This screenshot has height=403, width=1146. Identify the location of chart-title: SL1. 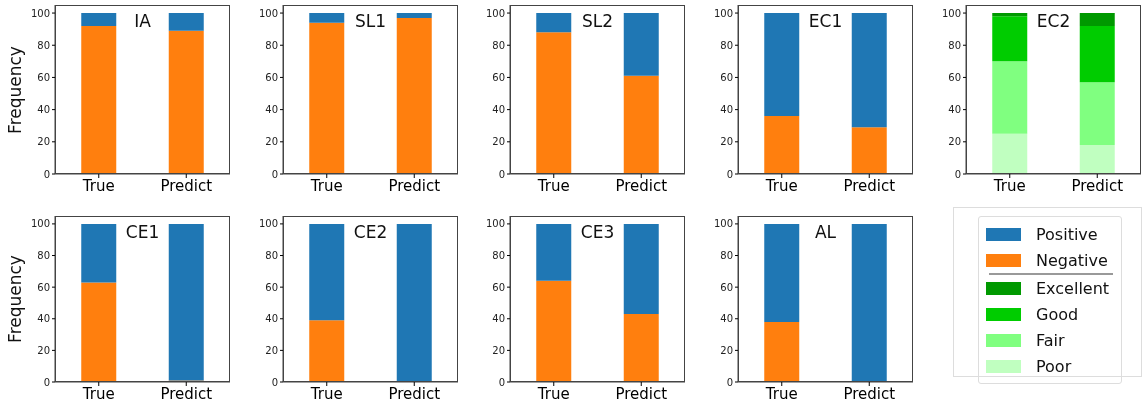
(370, 21).